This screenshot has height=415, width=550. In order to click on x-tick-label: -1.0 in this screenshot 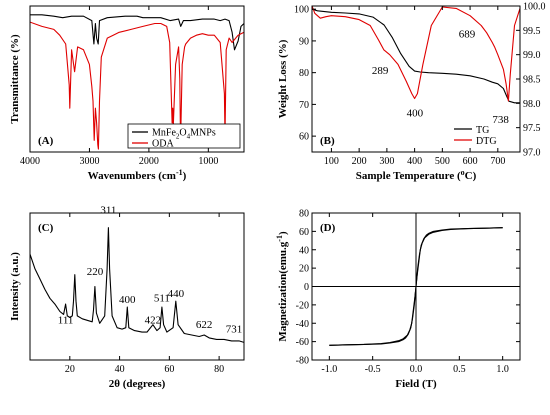, I will do `click(329, 369)`.